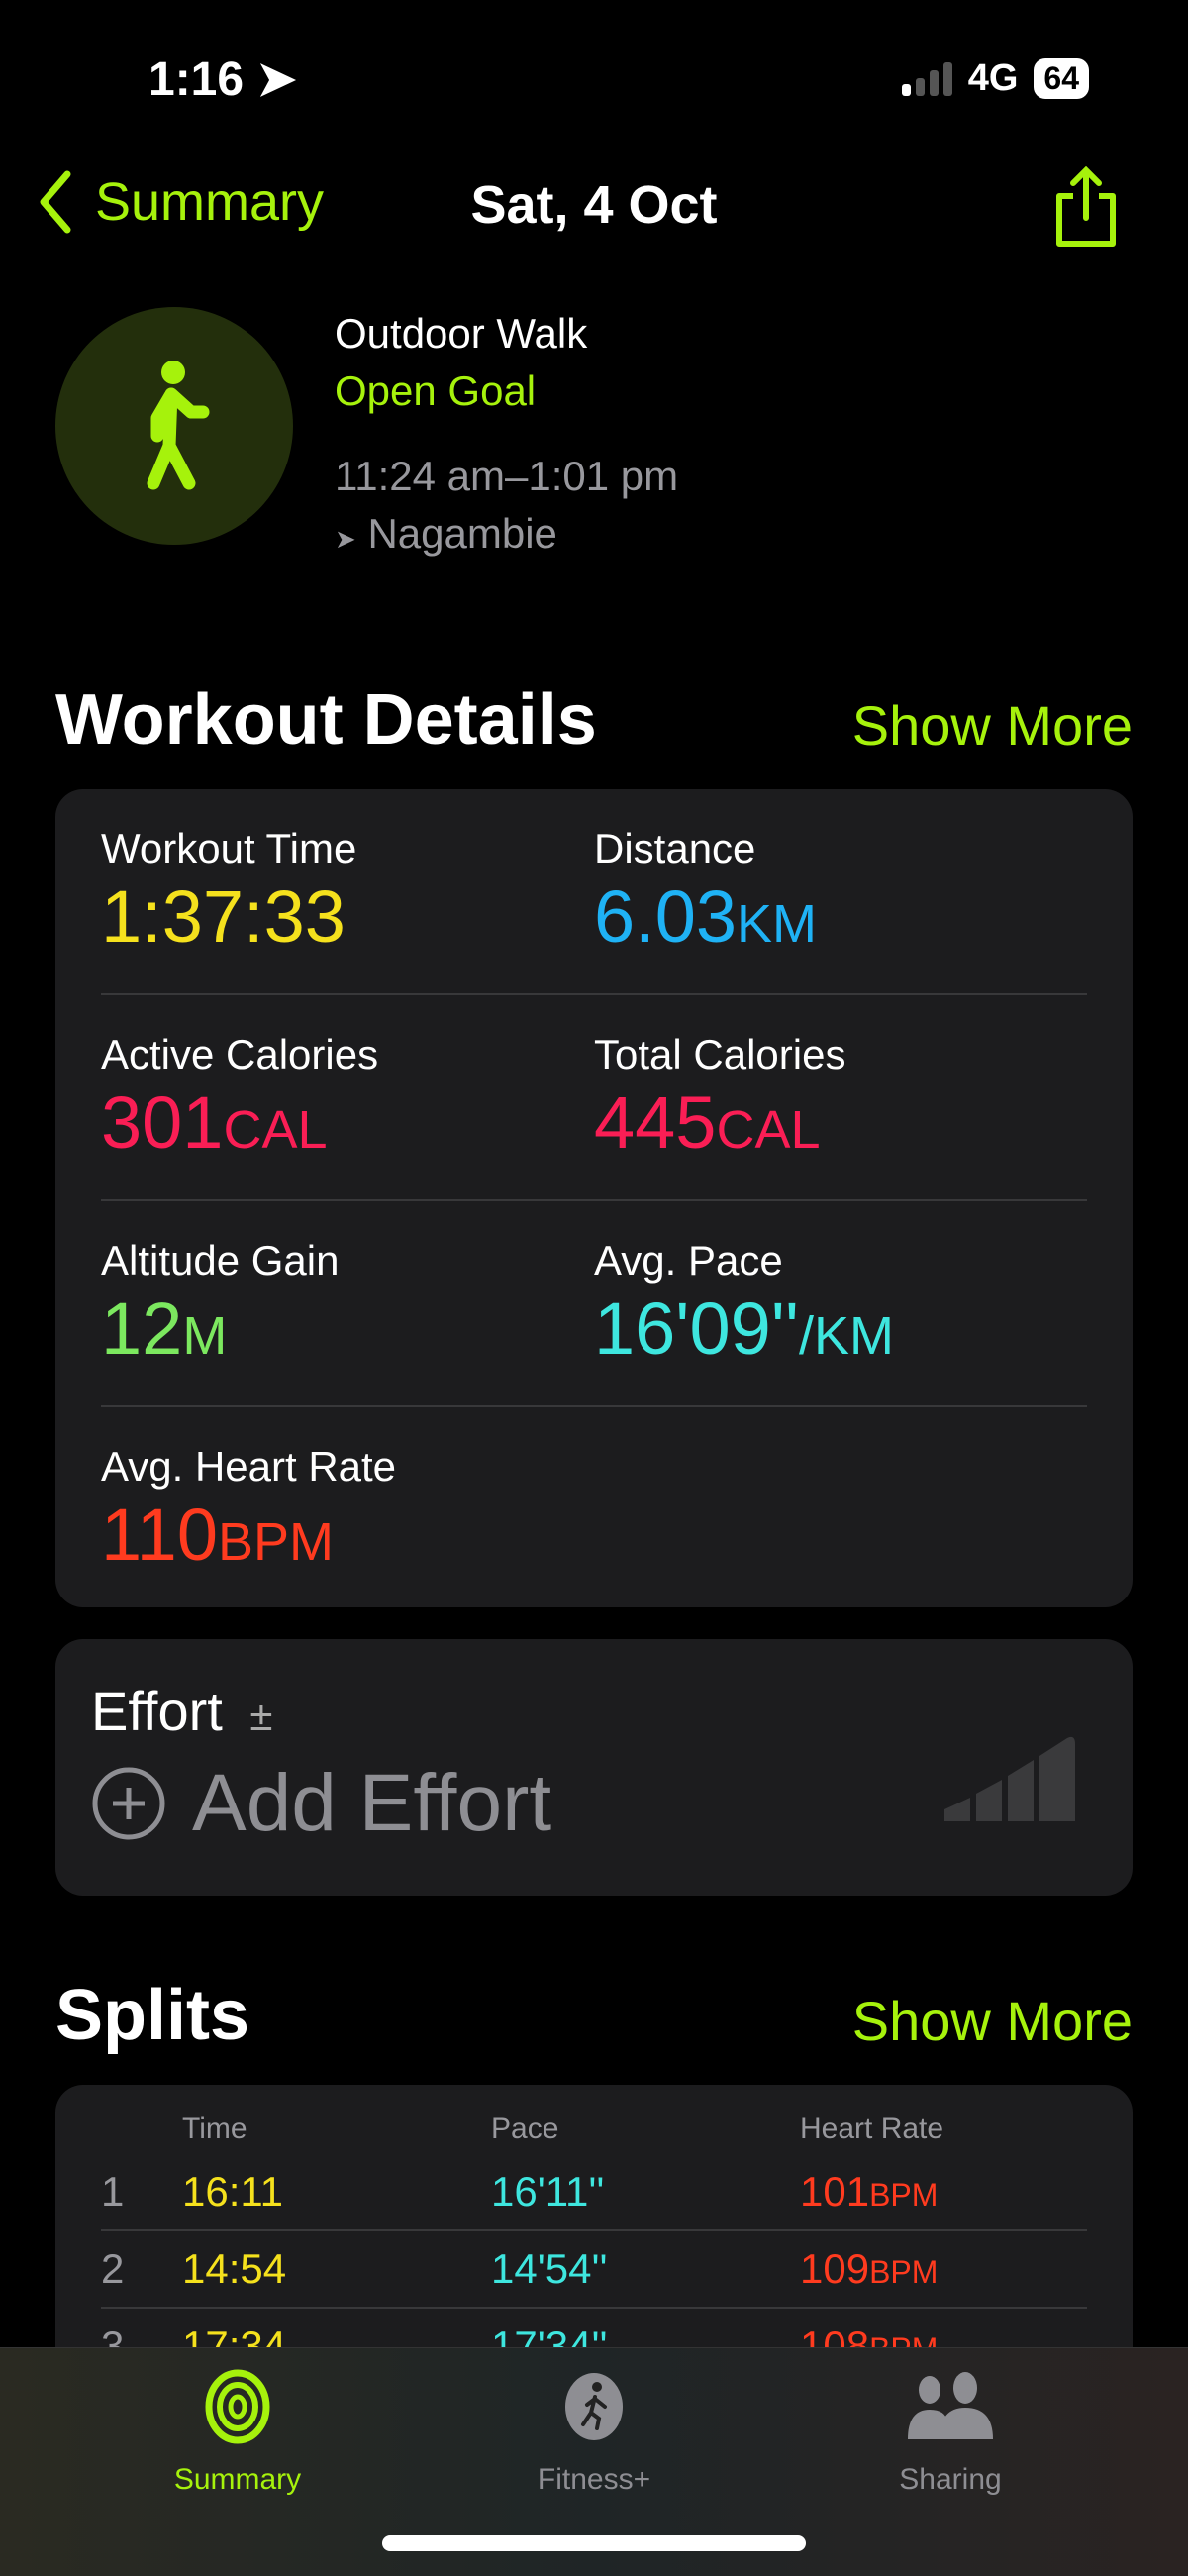 The image size is (1188, 2576). I want to click on hr-value: 109, so click(835, 2268).